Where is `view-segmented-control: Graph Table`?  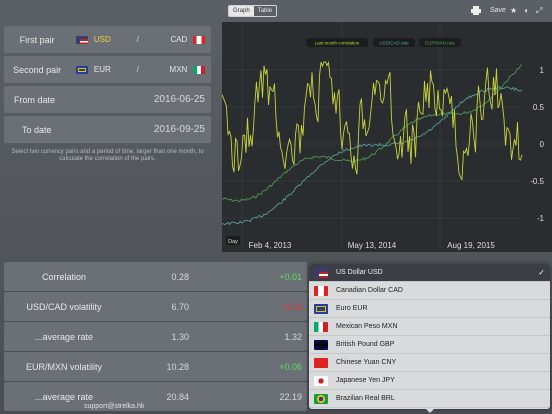
view-segmented-control: Graph Table is located at coordinates (253, 11).